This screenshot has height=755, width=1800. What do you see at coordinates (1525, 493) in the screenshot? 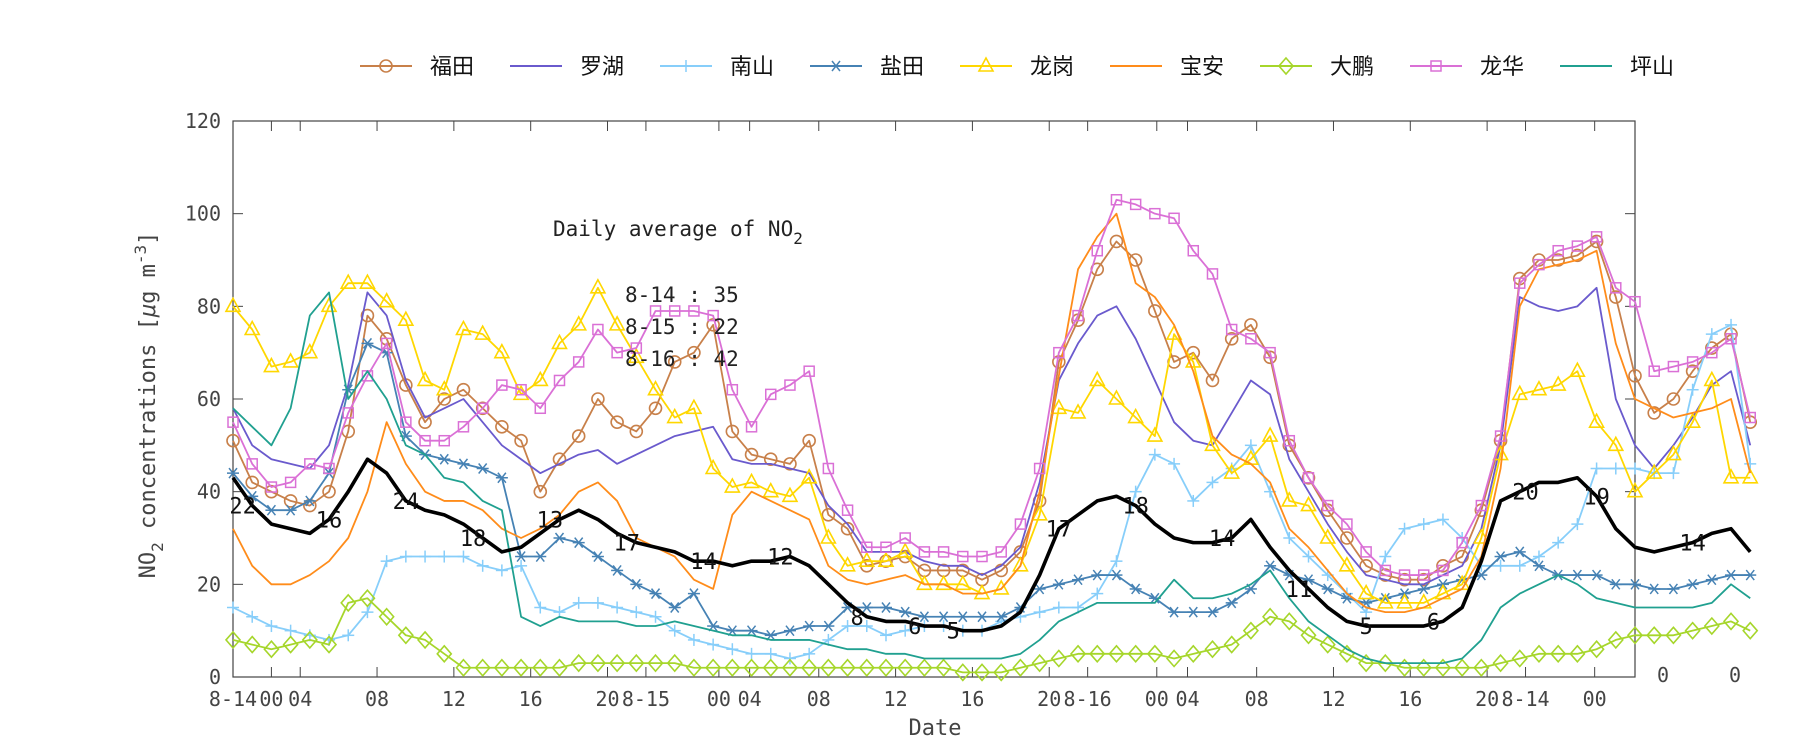
I see `average-label: 20` at bounding box center [1525, 493].